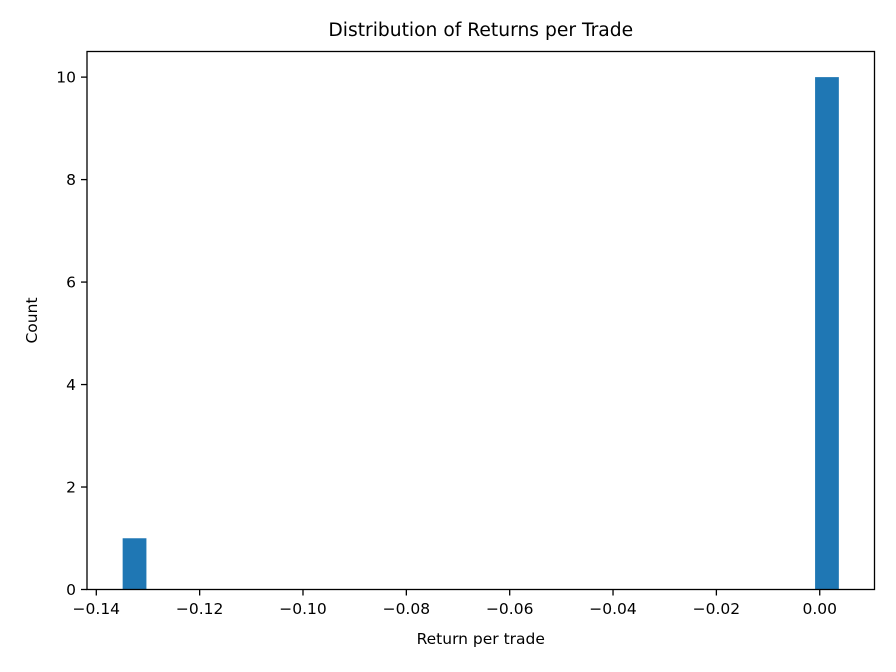  What do you see at coordinates (66, 78) in the screenshot?
I see `y-tick-label: 10` at bounding box center [66, 78].